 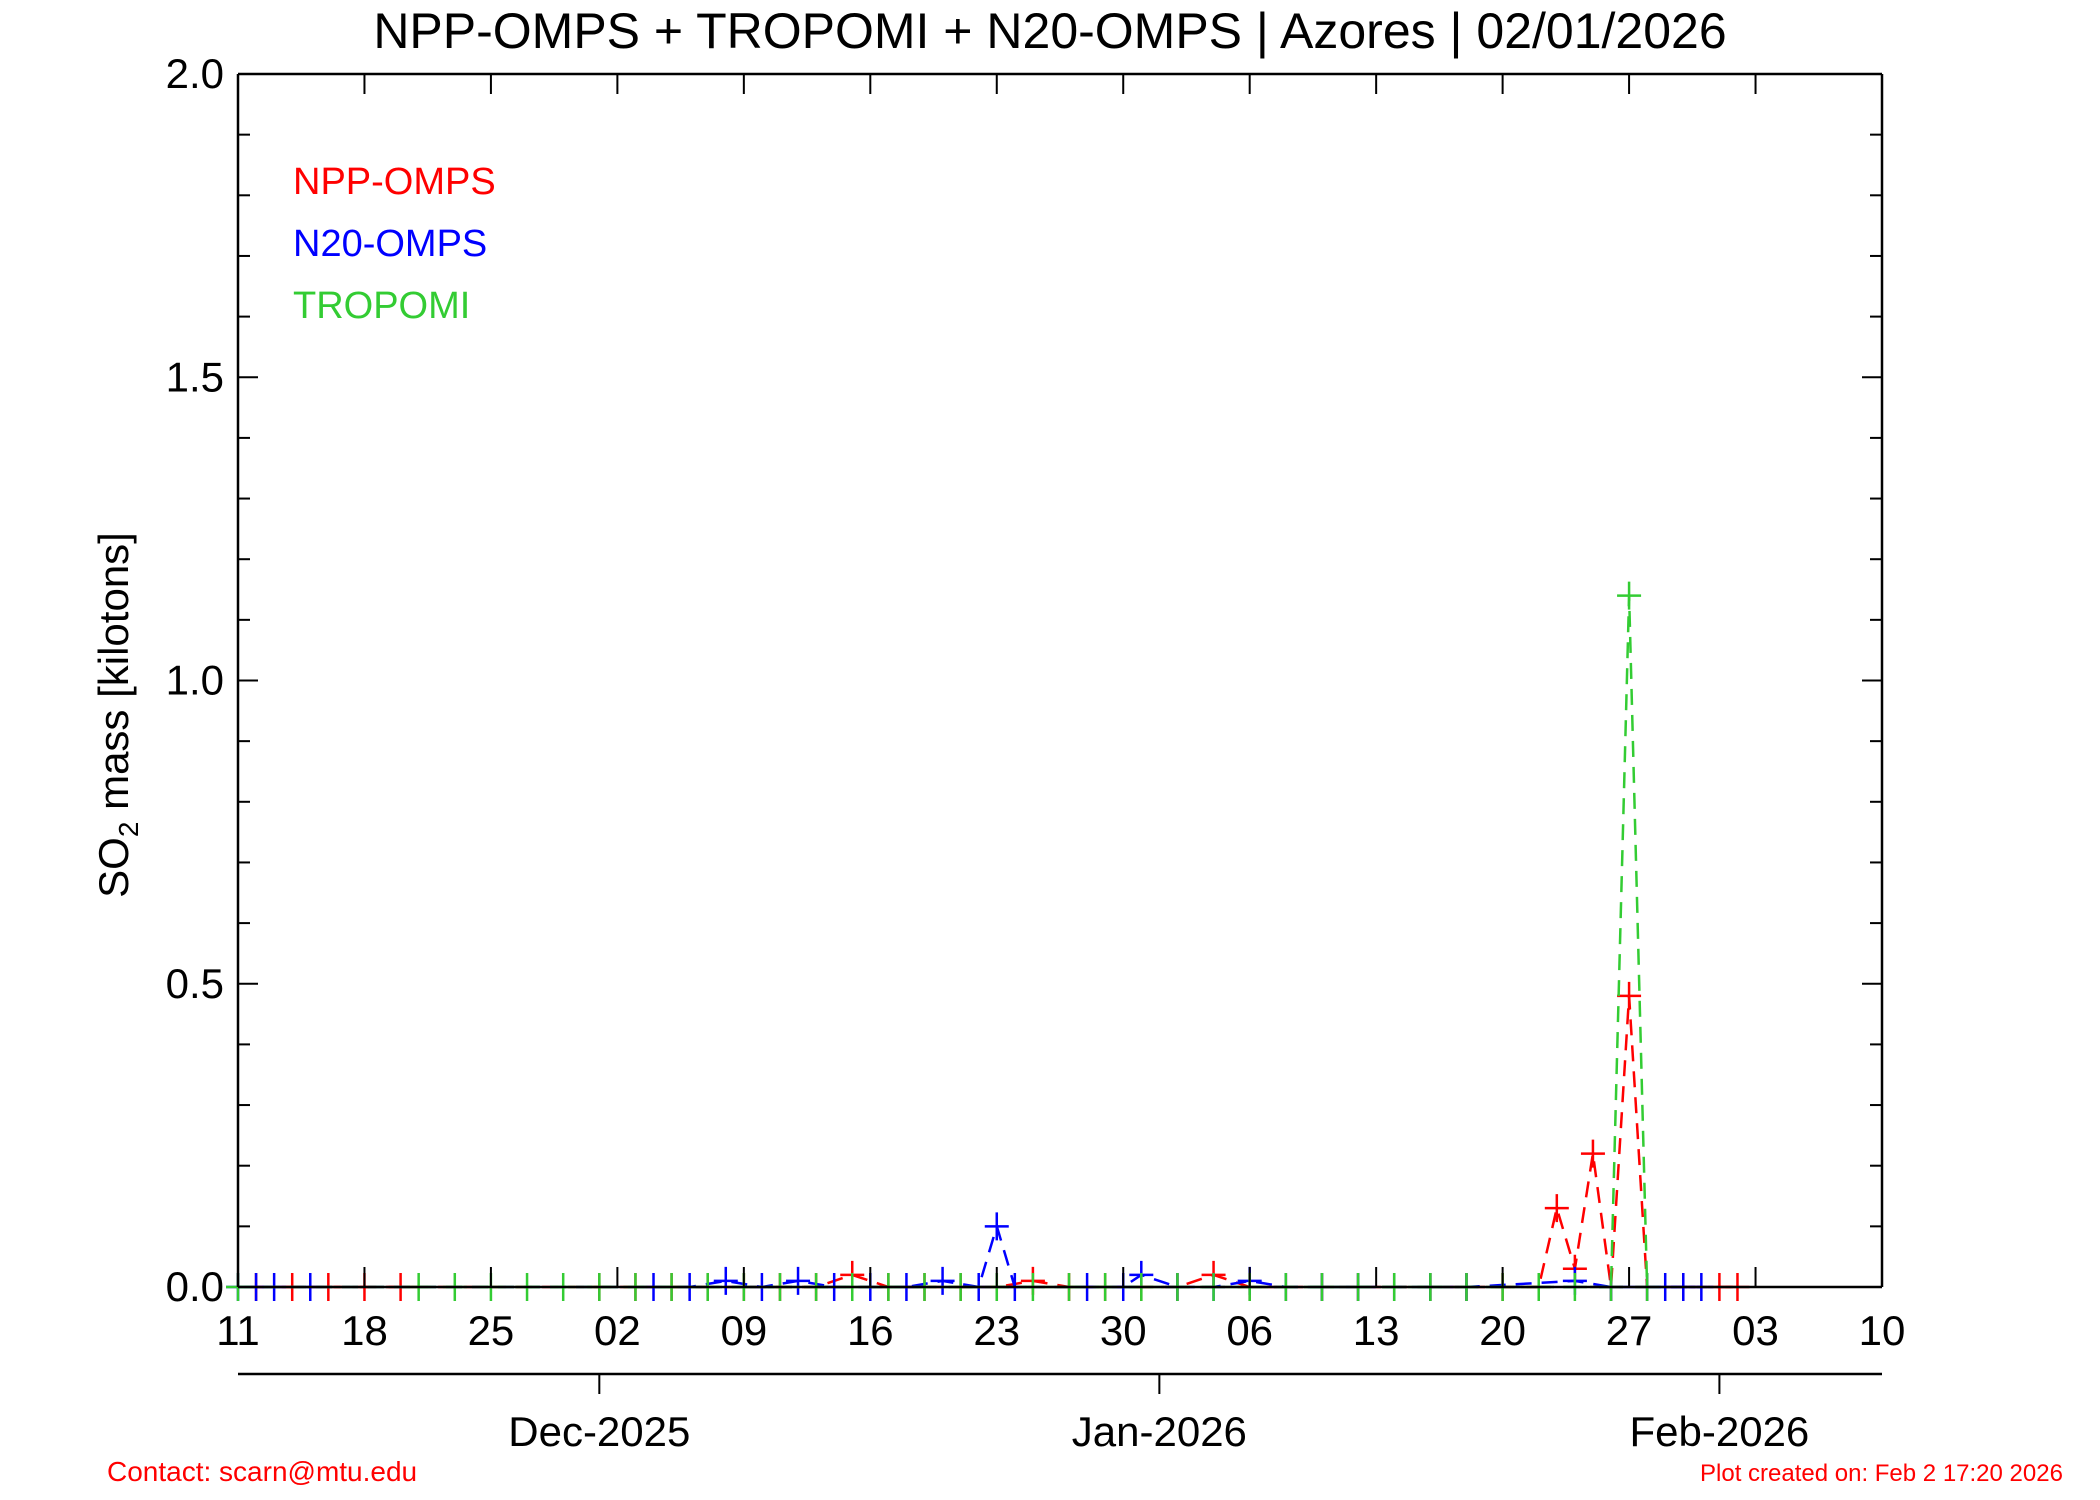 What do you see at coordinates (195, 983) in the screenshot?
I see `y-tick-label: 0.5` at bounding box center [195, 983].